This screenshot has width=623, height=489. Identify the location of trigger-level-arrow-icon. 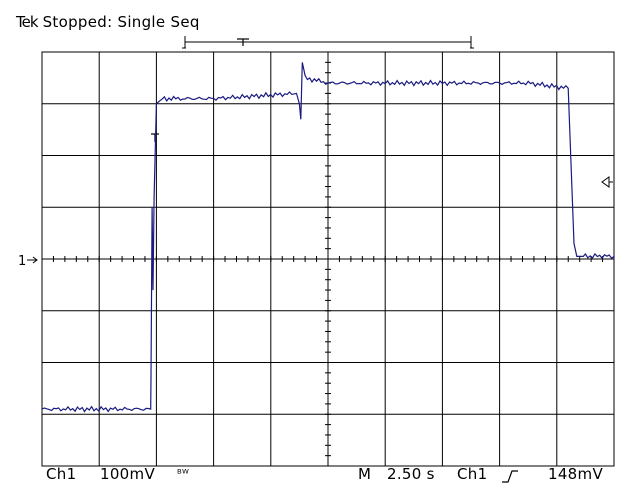
(607, 182).